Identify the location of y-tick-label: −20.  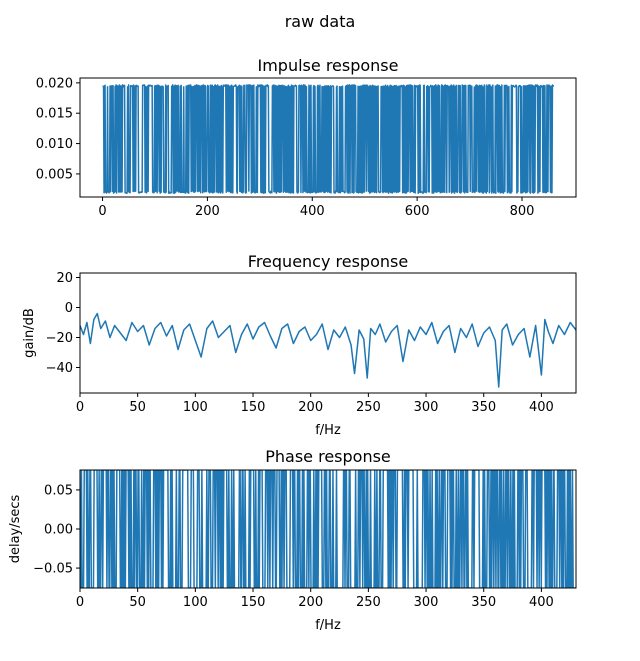
(59, 338).